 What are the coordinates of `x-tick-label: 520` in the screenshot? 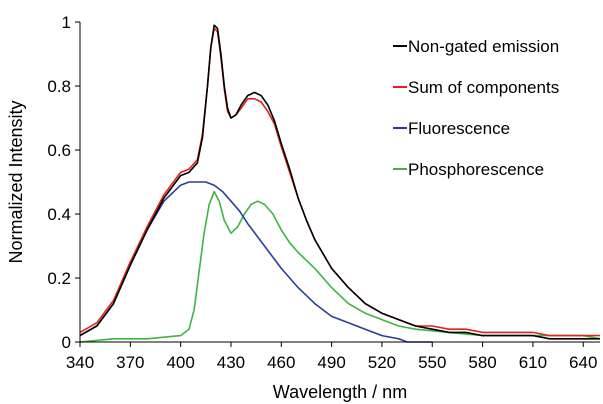 It's located at (382, 362).